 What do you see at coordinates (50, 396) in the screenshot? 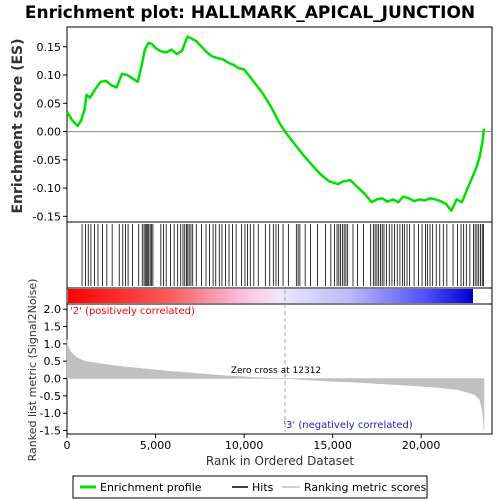
I see `ranking-y-tick-label: -0.5` at bounding box center [50, 396].